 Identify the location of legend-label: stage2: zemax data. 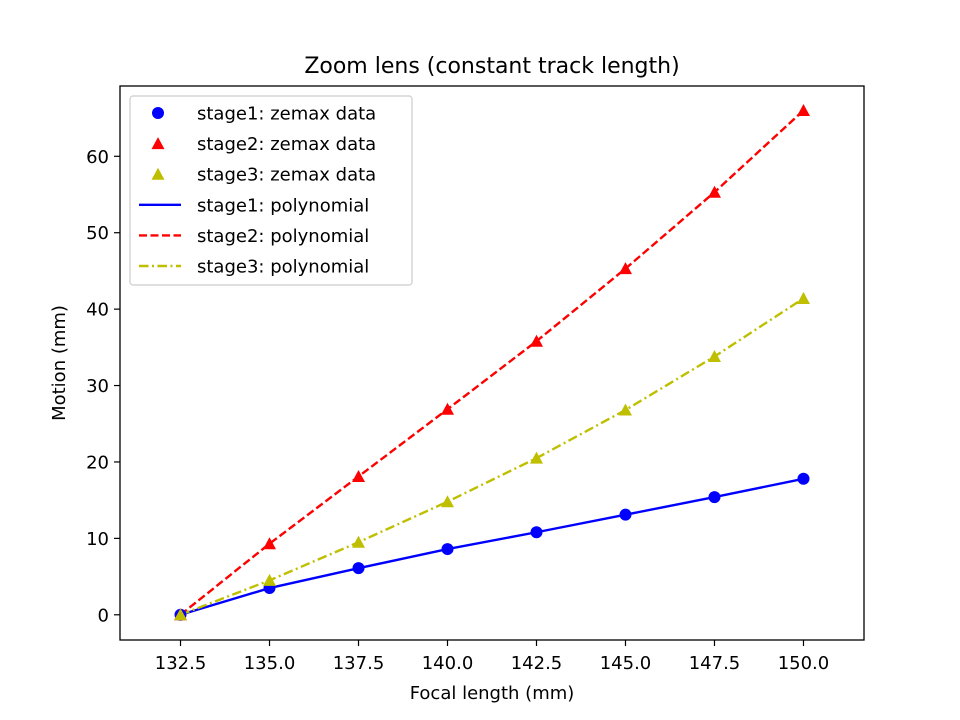
(286, 144).